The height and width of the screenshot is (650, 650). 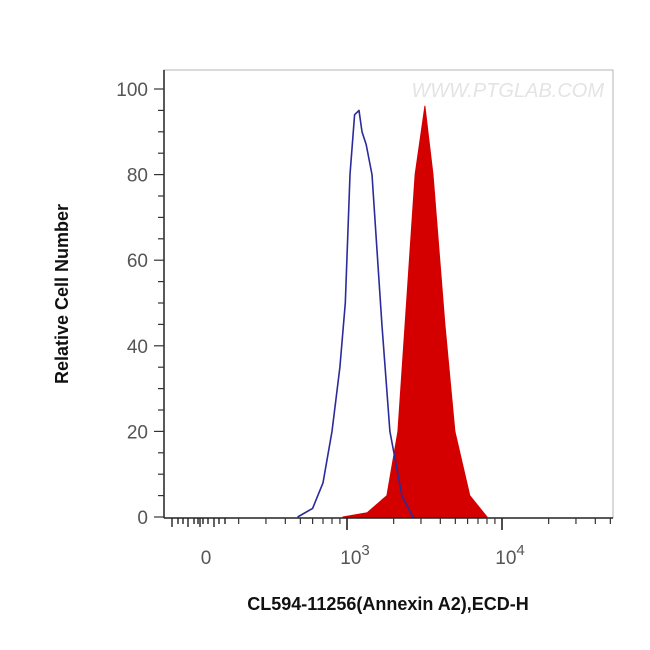 I want to click on series-outline-histogram, so click(x=355, y=313).